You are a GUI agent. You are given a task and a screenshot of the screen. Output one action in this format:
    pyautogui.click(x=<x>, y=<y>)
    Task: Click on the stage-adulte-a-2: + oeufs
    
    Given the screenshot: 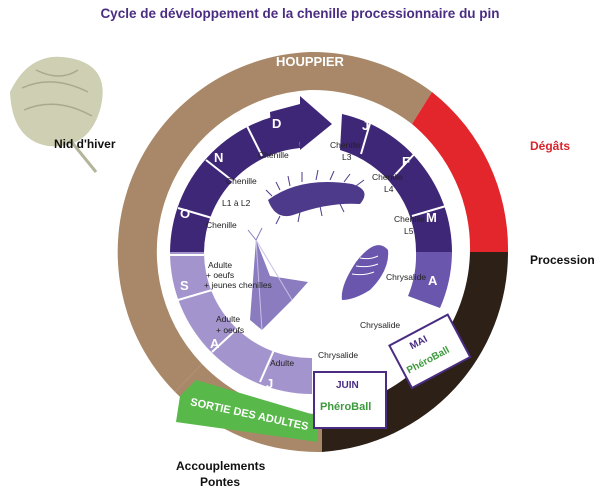 What is the action you would take?
    pyautogui.click(x=230, y=330)
    